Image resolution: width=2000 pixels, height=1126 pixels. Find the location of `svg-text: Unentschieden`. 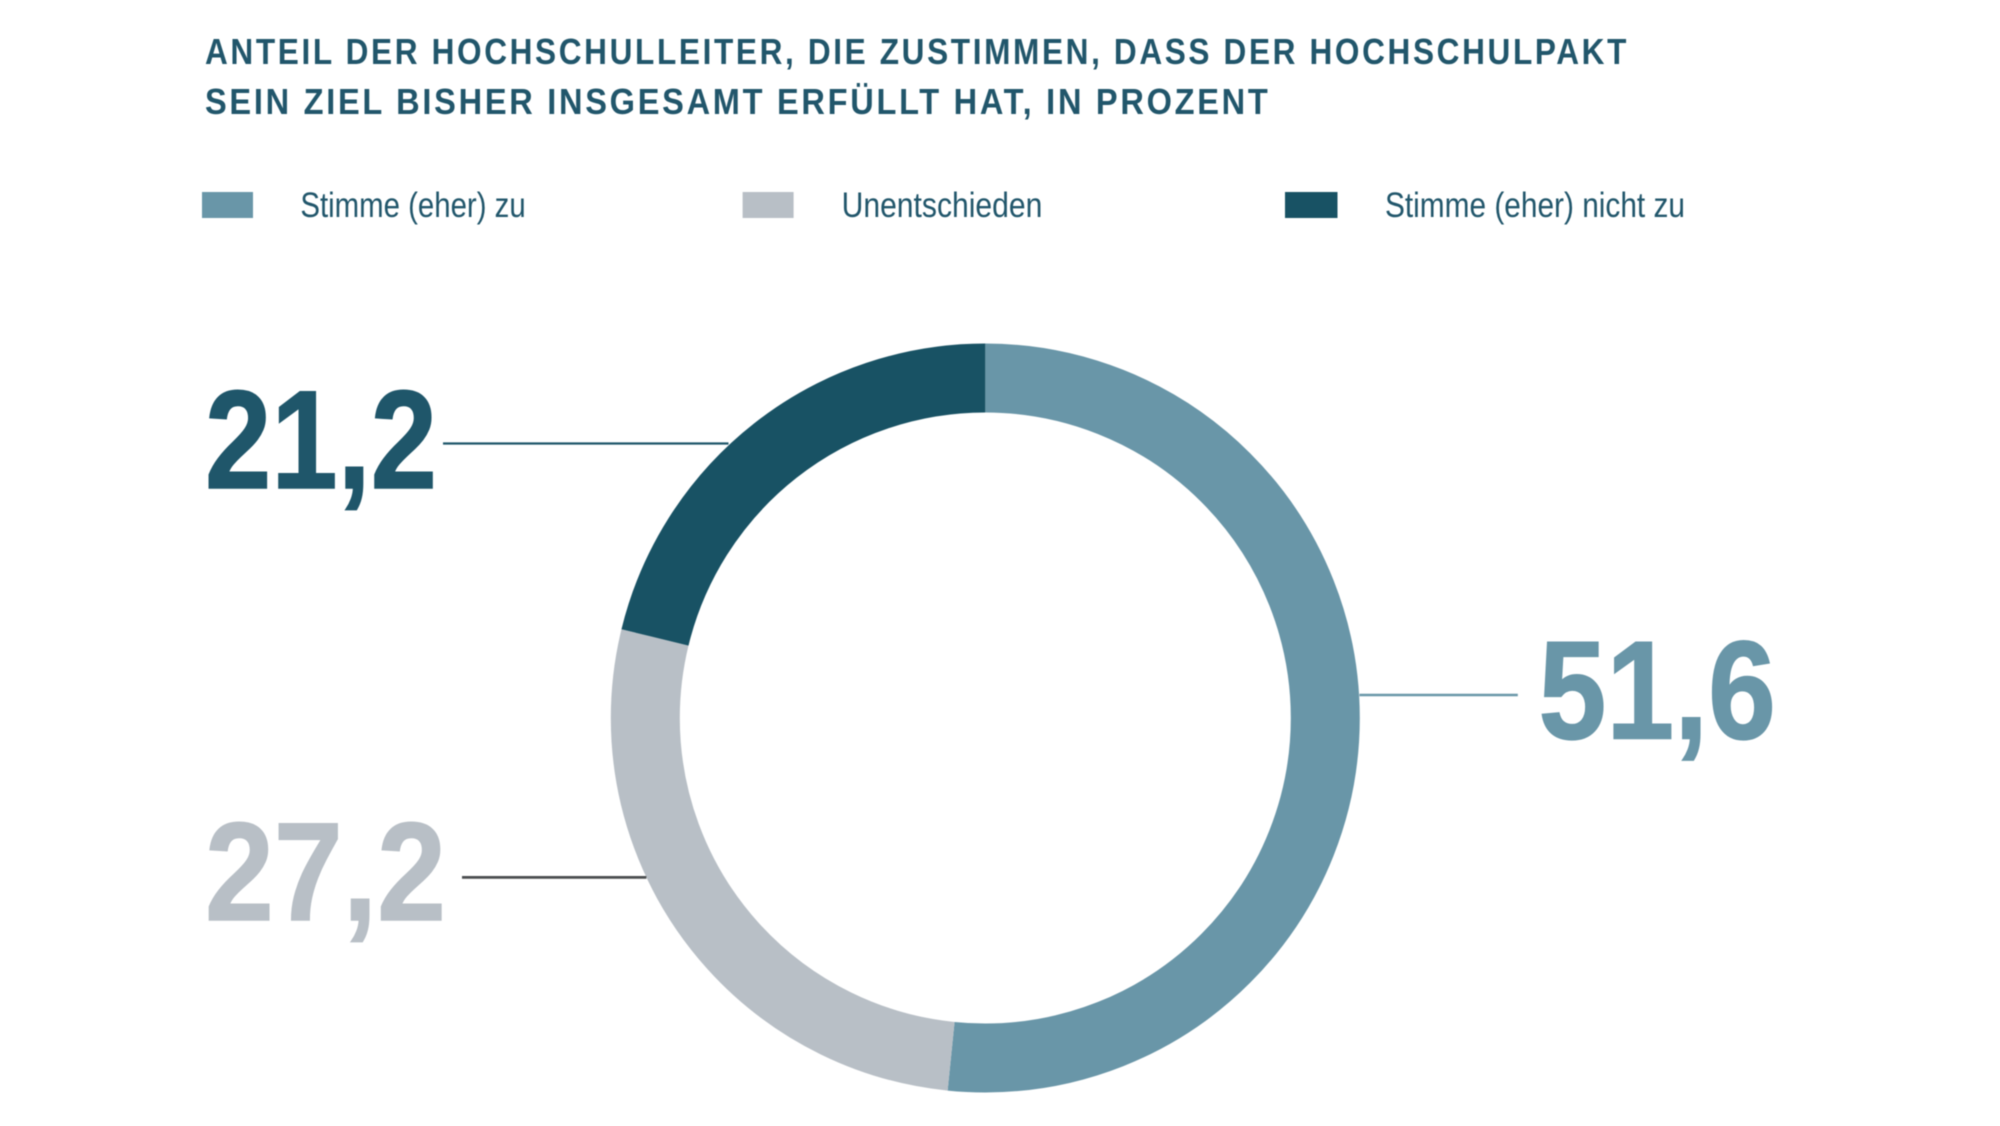

svg-text: Unentschieden is located at coordinates (942, 205).